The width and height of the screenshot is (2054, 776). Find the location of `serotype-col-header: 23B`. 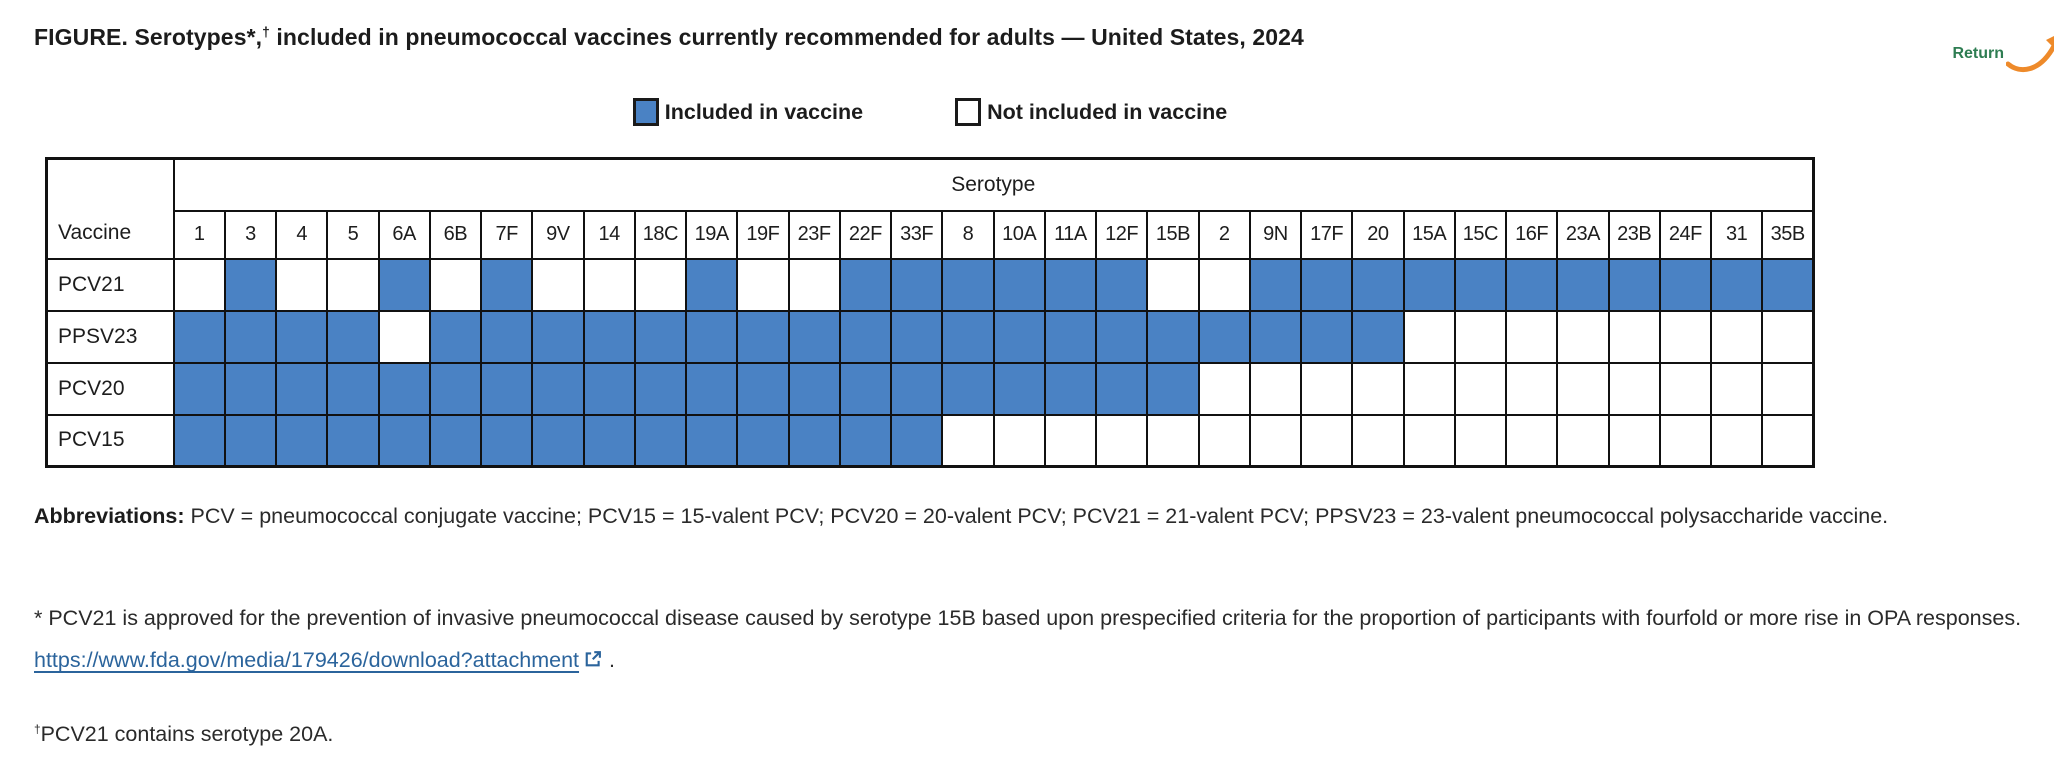

serotype-col-header: 23B is located at coordinates (1634, 234).